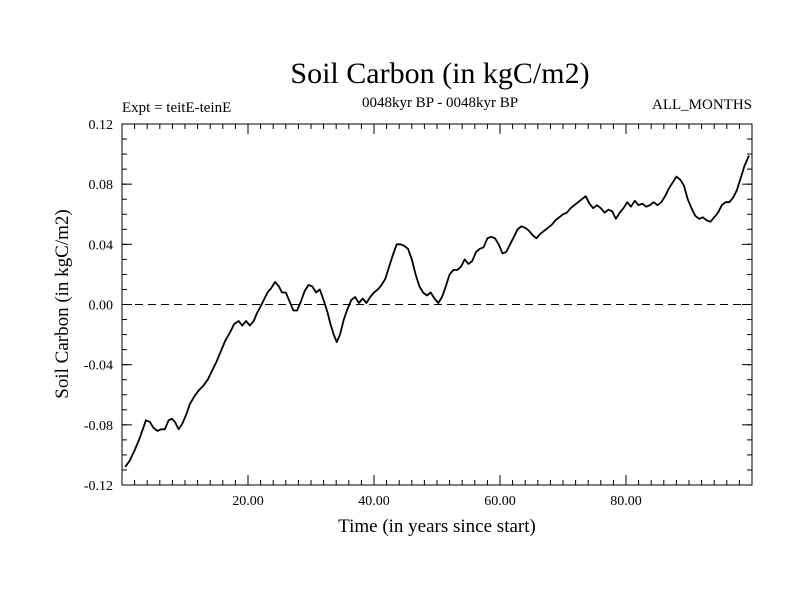  What do you see at coordinates (98, 426) in the screenshot?
I see `y-tick-label: -0.08` at bounding box center [98, 426].